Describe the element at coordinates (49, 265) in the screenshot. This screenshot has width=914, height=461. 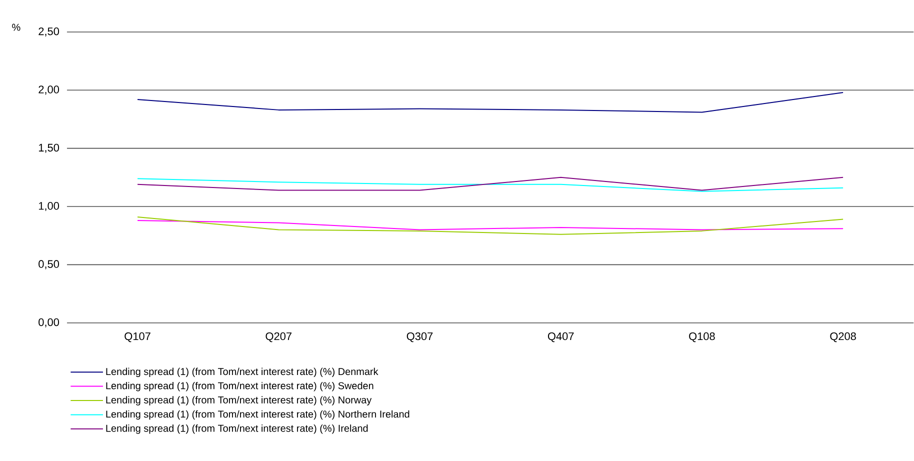
I see `y-tick-label: 0,50` at that location.